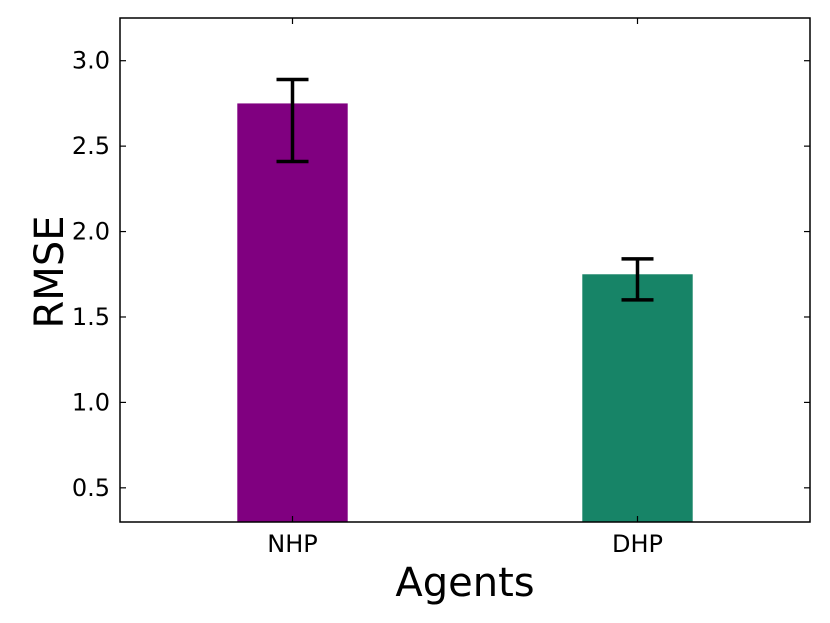 The image size is (830, 623). Describe the element at coordinates (50, 272) in the screenshot. I see `y-axis-title: RMSE` at that location.